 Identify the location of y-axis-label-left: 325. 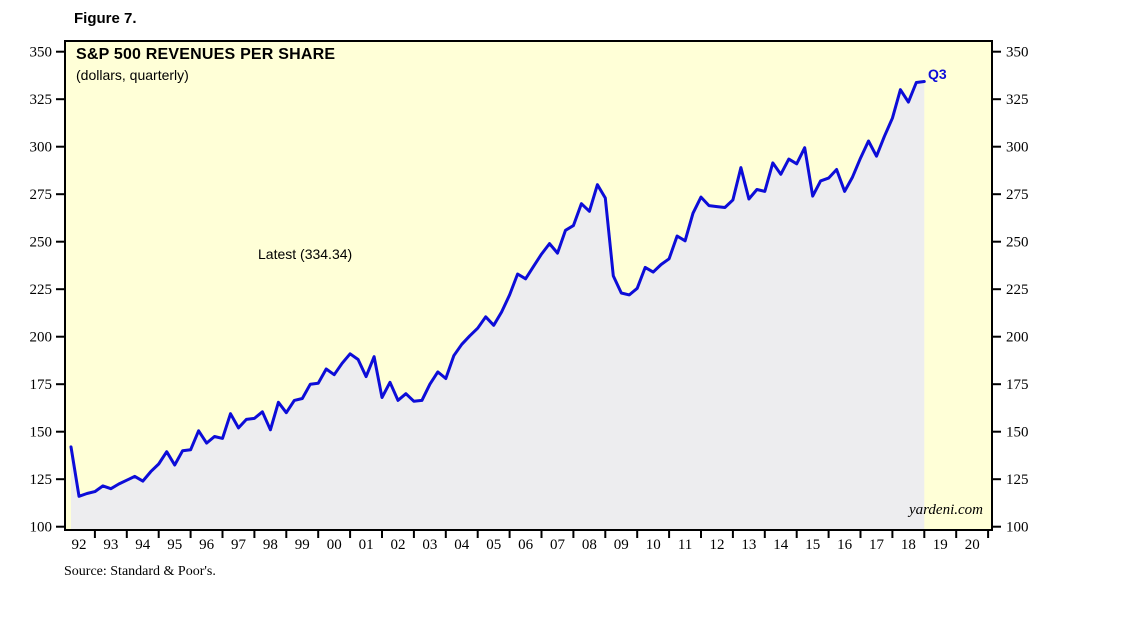
(41, 100).